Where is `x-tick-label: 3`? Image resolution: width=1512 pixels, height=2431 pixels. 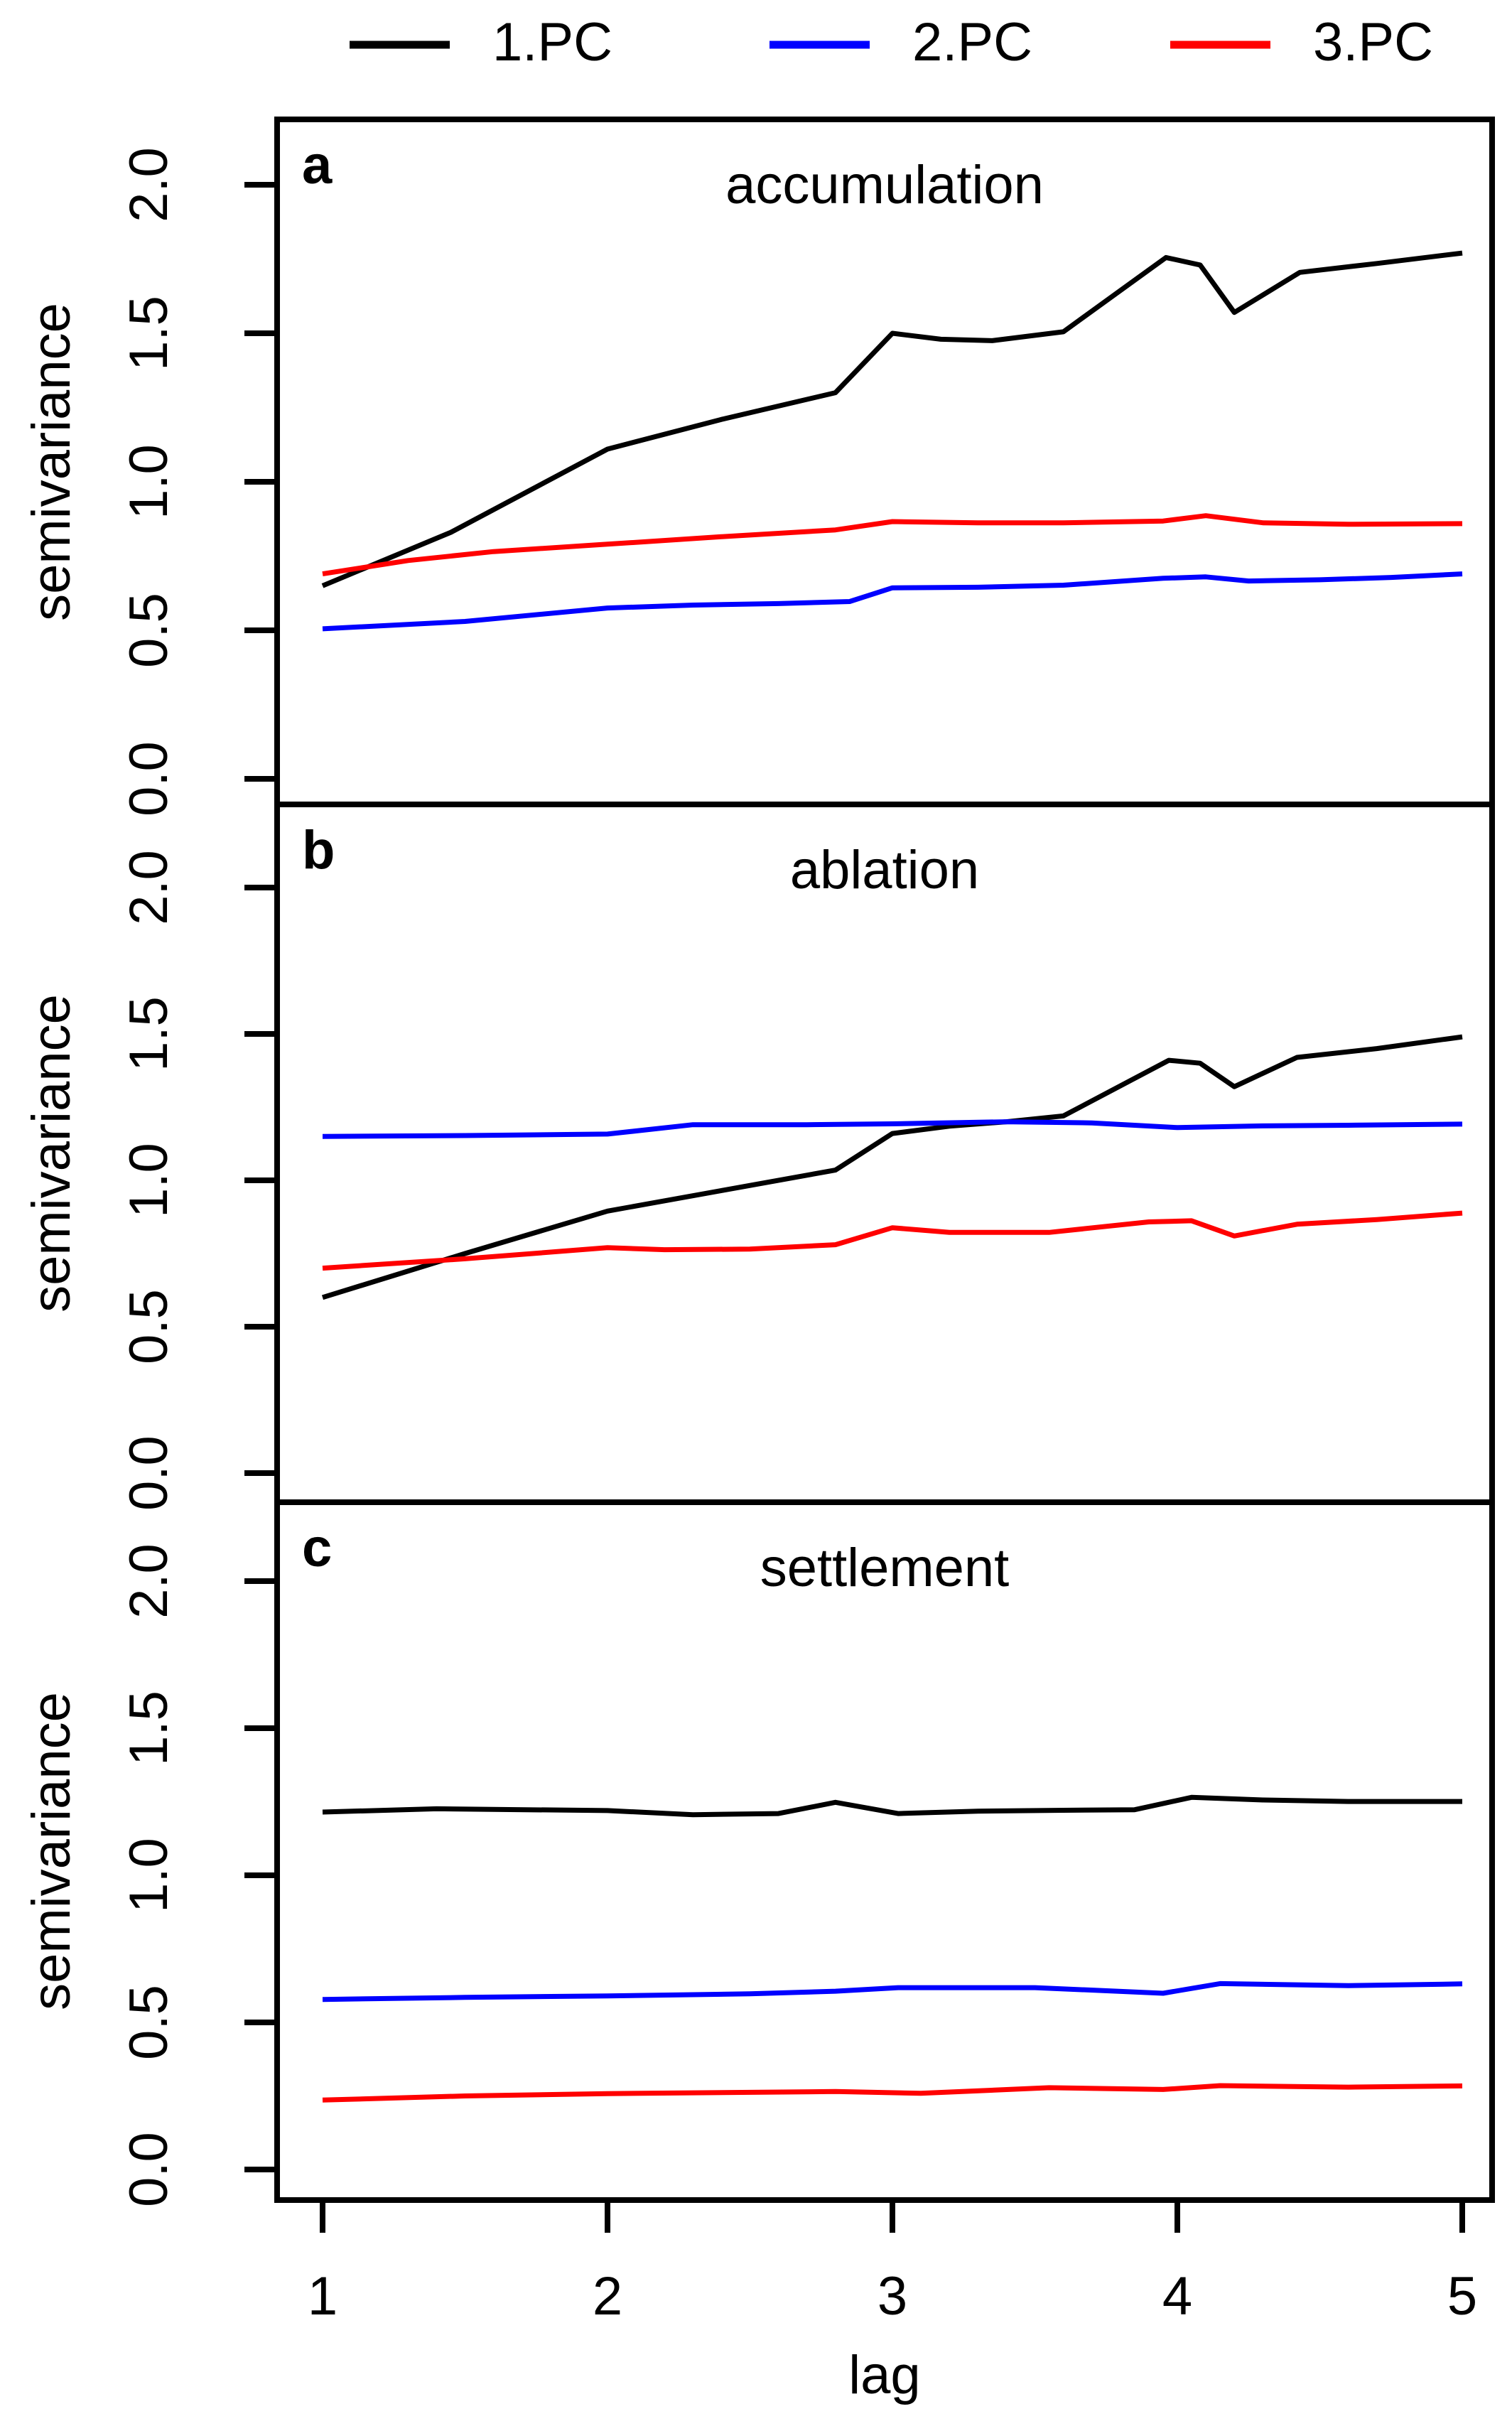 x-tick-label: 3 is located at coordinates (892, 2297).